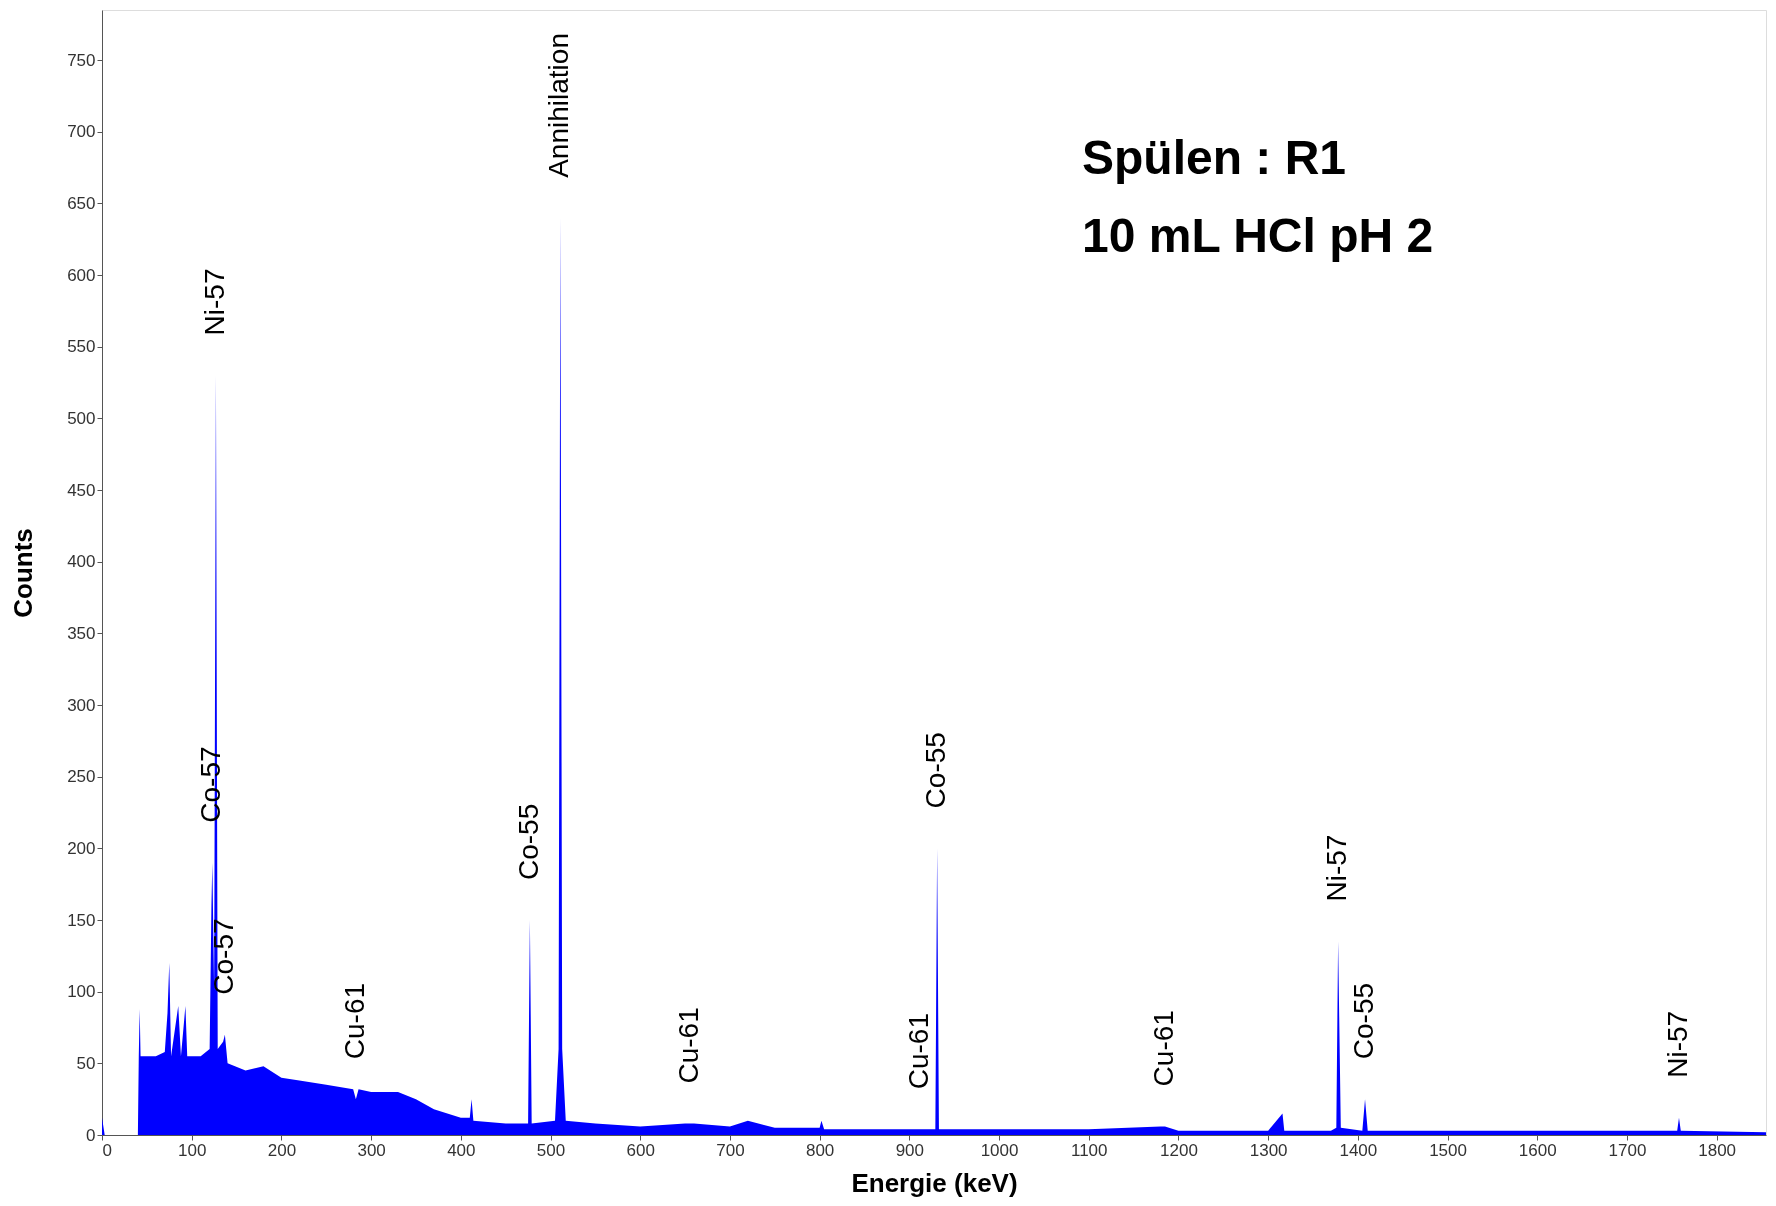 Image resolution: width=1776 pixels, height=1206 pixels. Describe the element at coordinates (551, 1150) in the screenshot. I see `x-tick-label: 500` at that location.